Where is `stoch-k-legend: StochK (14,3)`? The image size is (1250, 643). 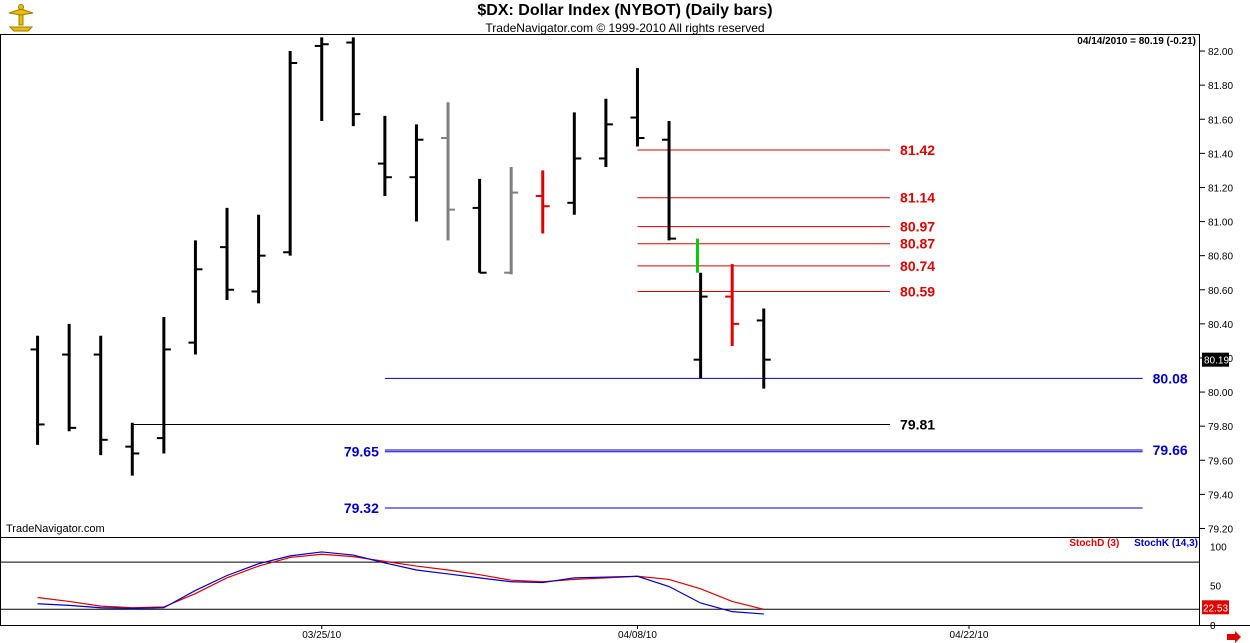 stoch-k-legend: StochK (14,3) is located at coordinates (1166, 543).